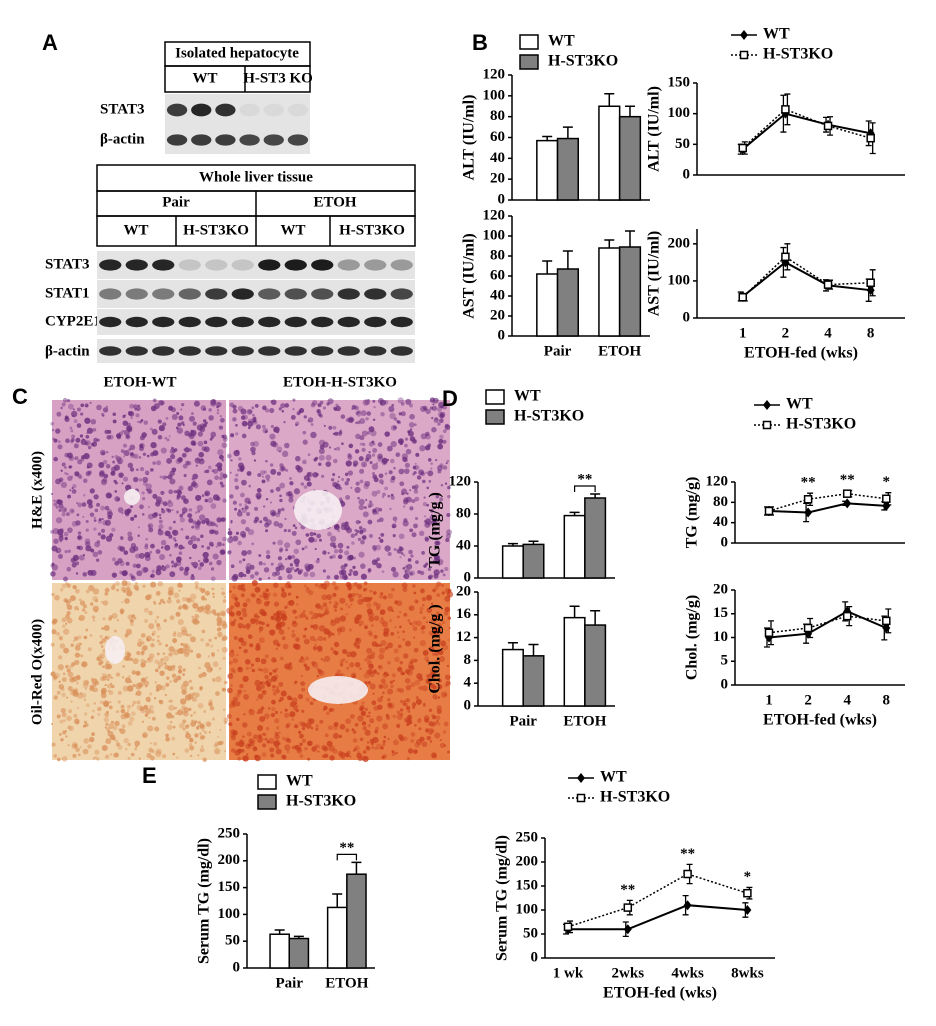 This screenshot has width=936, height=1026. I want to click on bar, so click(609, 292).